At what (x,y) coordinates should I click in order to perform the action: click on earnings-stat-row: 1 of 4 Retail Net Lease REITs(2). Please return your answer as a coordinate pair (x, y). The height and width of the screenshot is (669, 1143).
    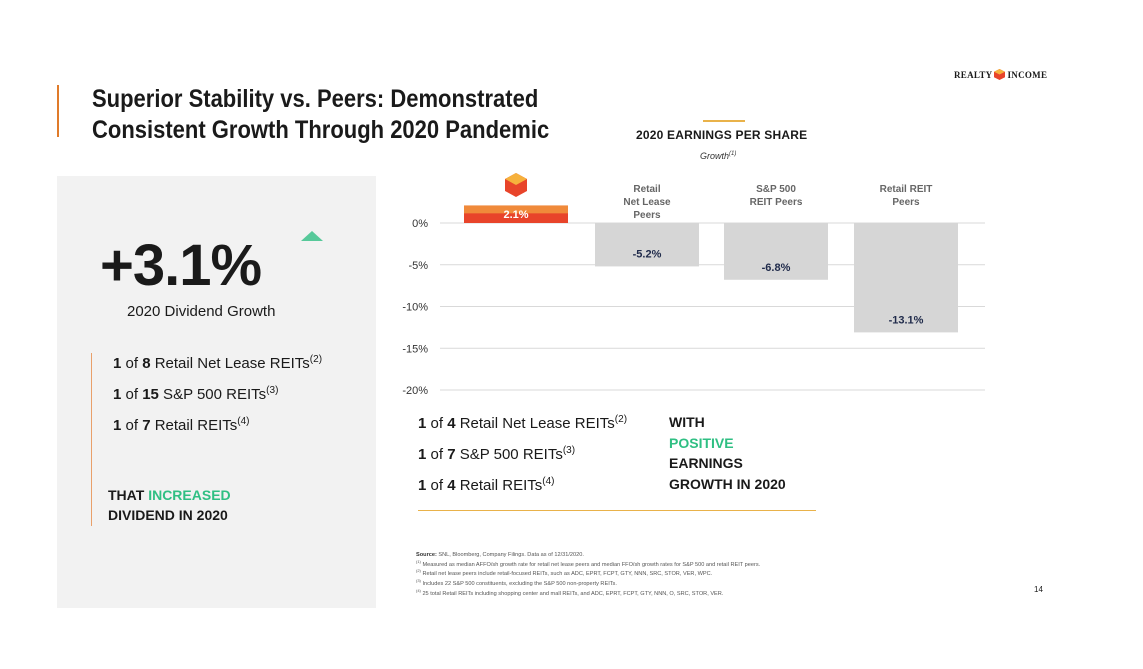
    Looking at the image, I should click on (522, 429).